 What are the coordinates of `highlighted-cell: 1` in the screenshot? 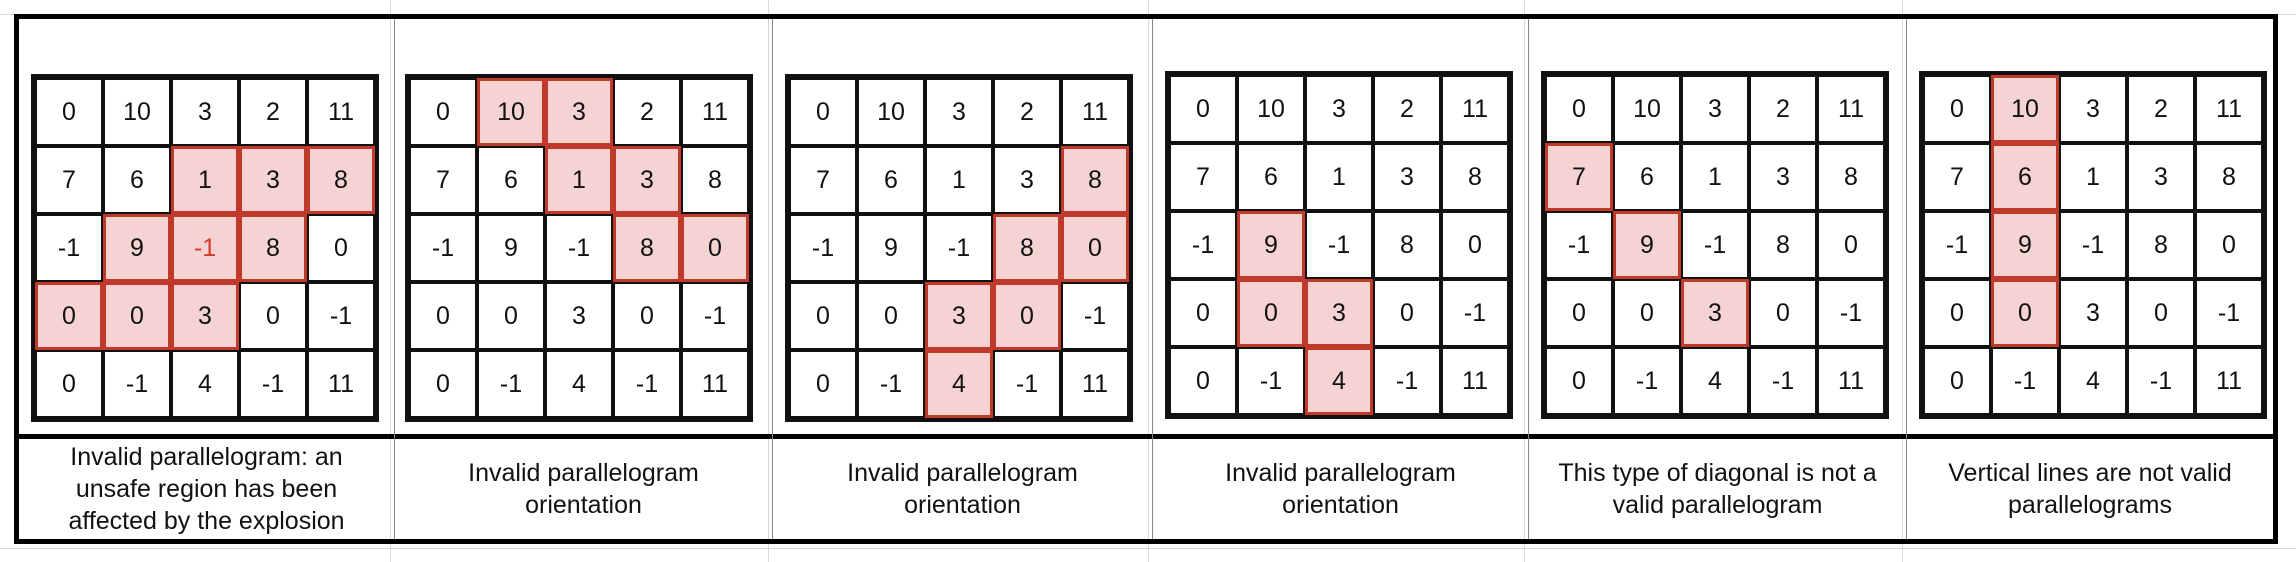 It's located at (205, 180).